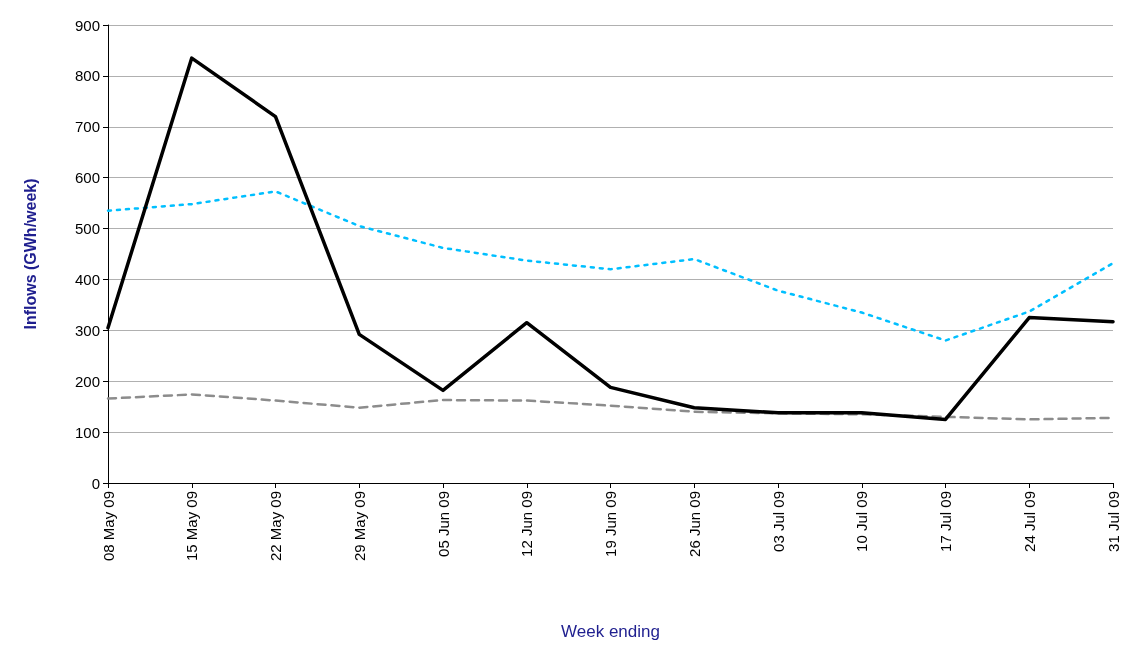 This screenshot has height=654, width=1139. Describe the element at coordinates (192, 526) in the screenshot. I see `x-tick-label: 15 May 09` at that location.